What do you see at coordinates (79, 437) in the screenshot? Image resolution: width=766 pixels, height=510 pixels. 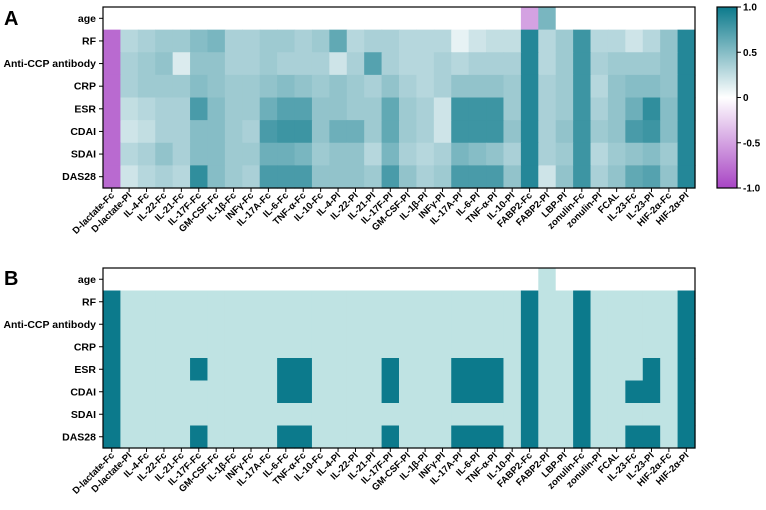 I see `row-label: DAS28` at bounding box center [79, 437].